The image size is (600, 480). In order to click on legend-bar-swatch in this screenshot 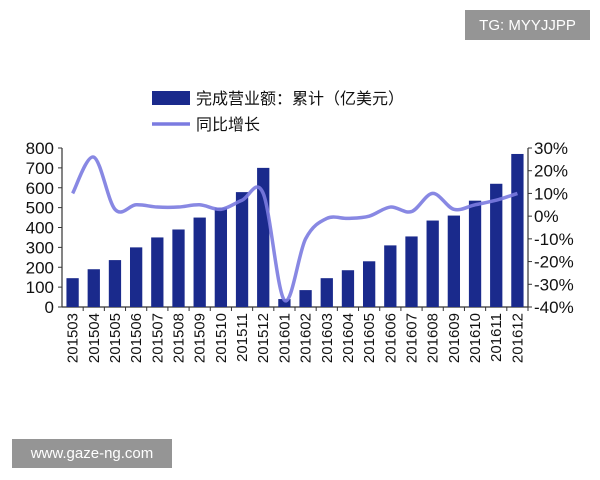, I will do `click(171, 98)`.